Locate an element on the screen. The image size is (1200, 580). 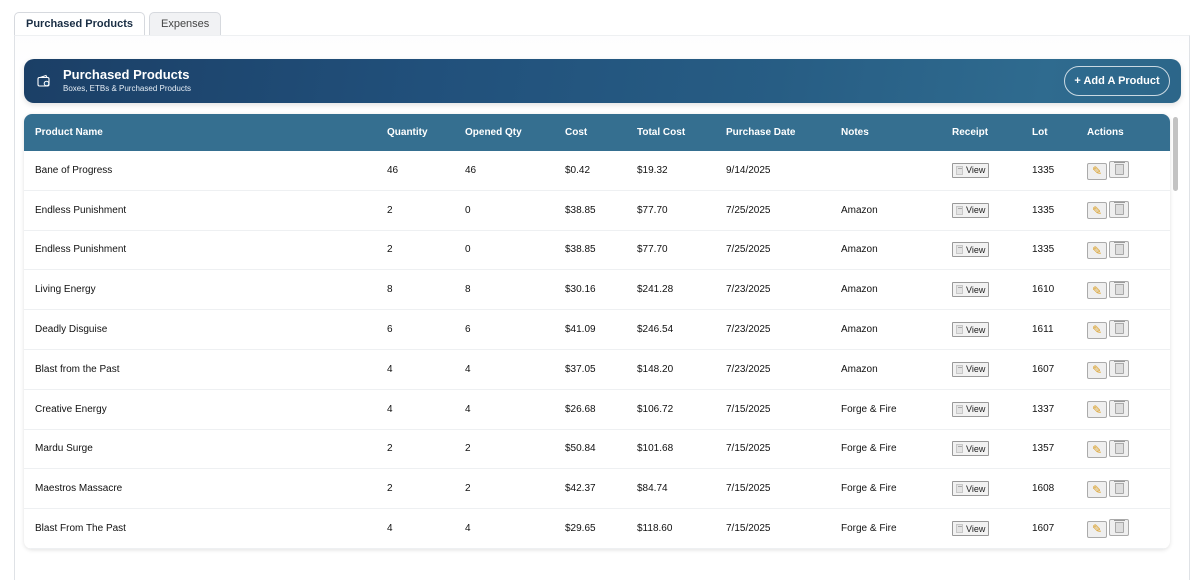
tab-purchased-products: Purchased Products is located at coordinates (79, 24).